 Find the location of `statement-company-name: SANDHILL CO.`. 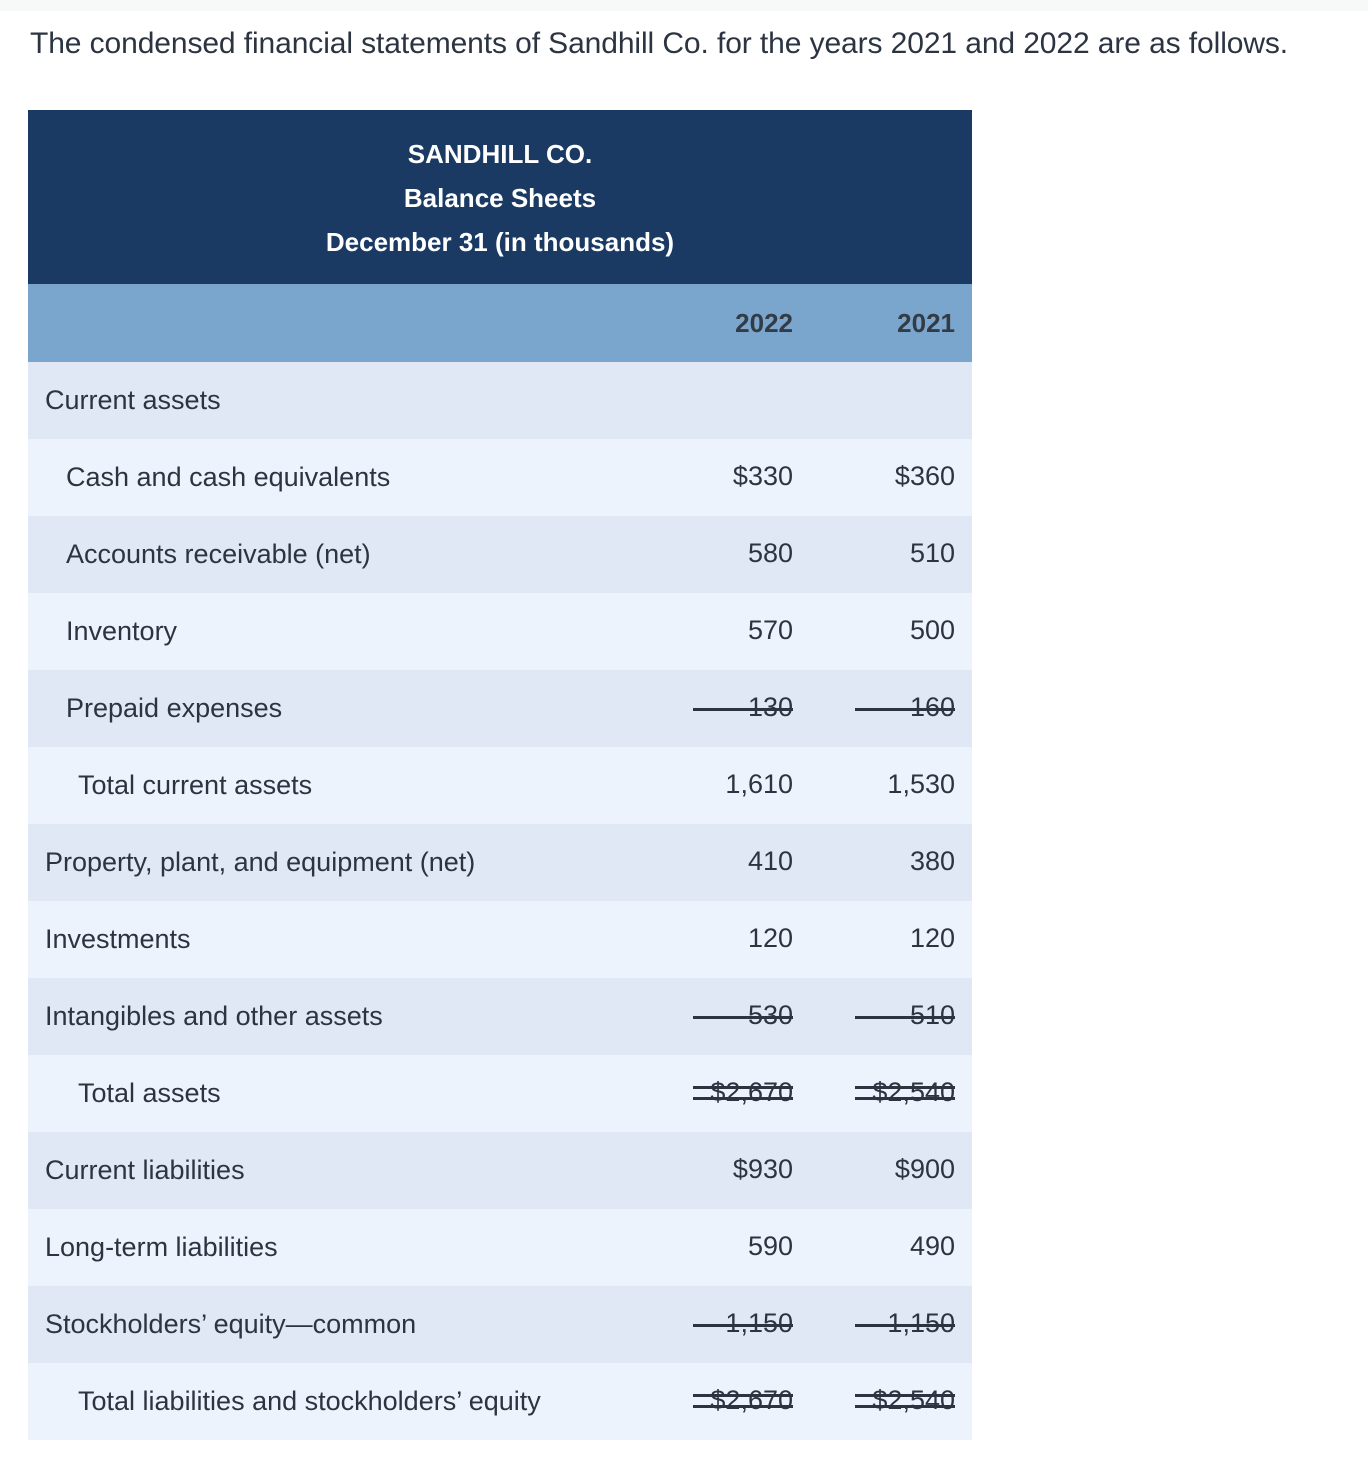

statement-company-name: SANDHILL CO. is located at coordinates (500, 154).